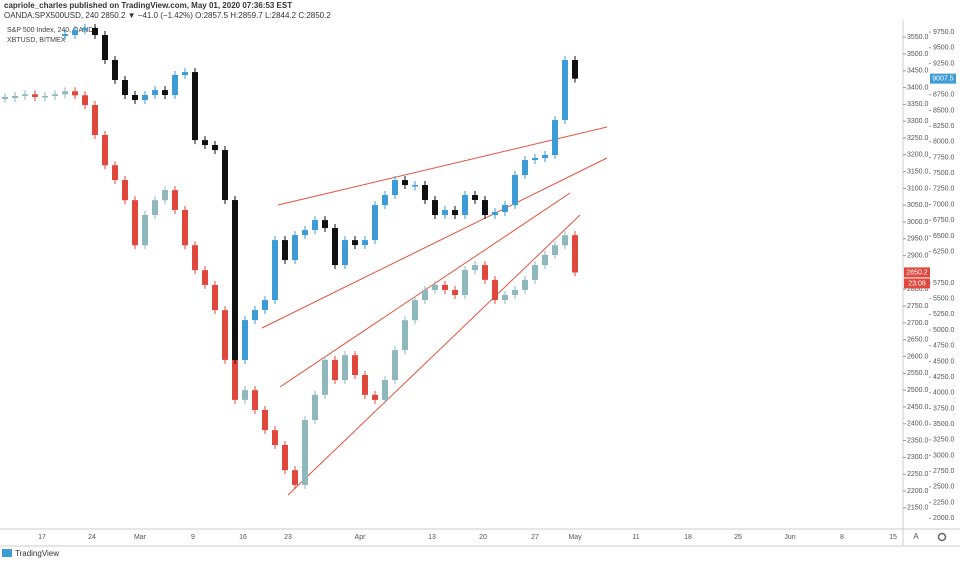 The width and height of the screenshot is (960, 563). What do you see at coordinates (944, 377) in the screenshot?
I see `y2-tick-label: 4250.0` at bounding box center [944, 377].